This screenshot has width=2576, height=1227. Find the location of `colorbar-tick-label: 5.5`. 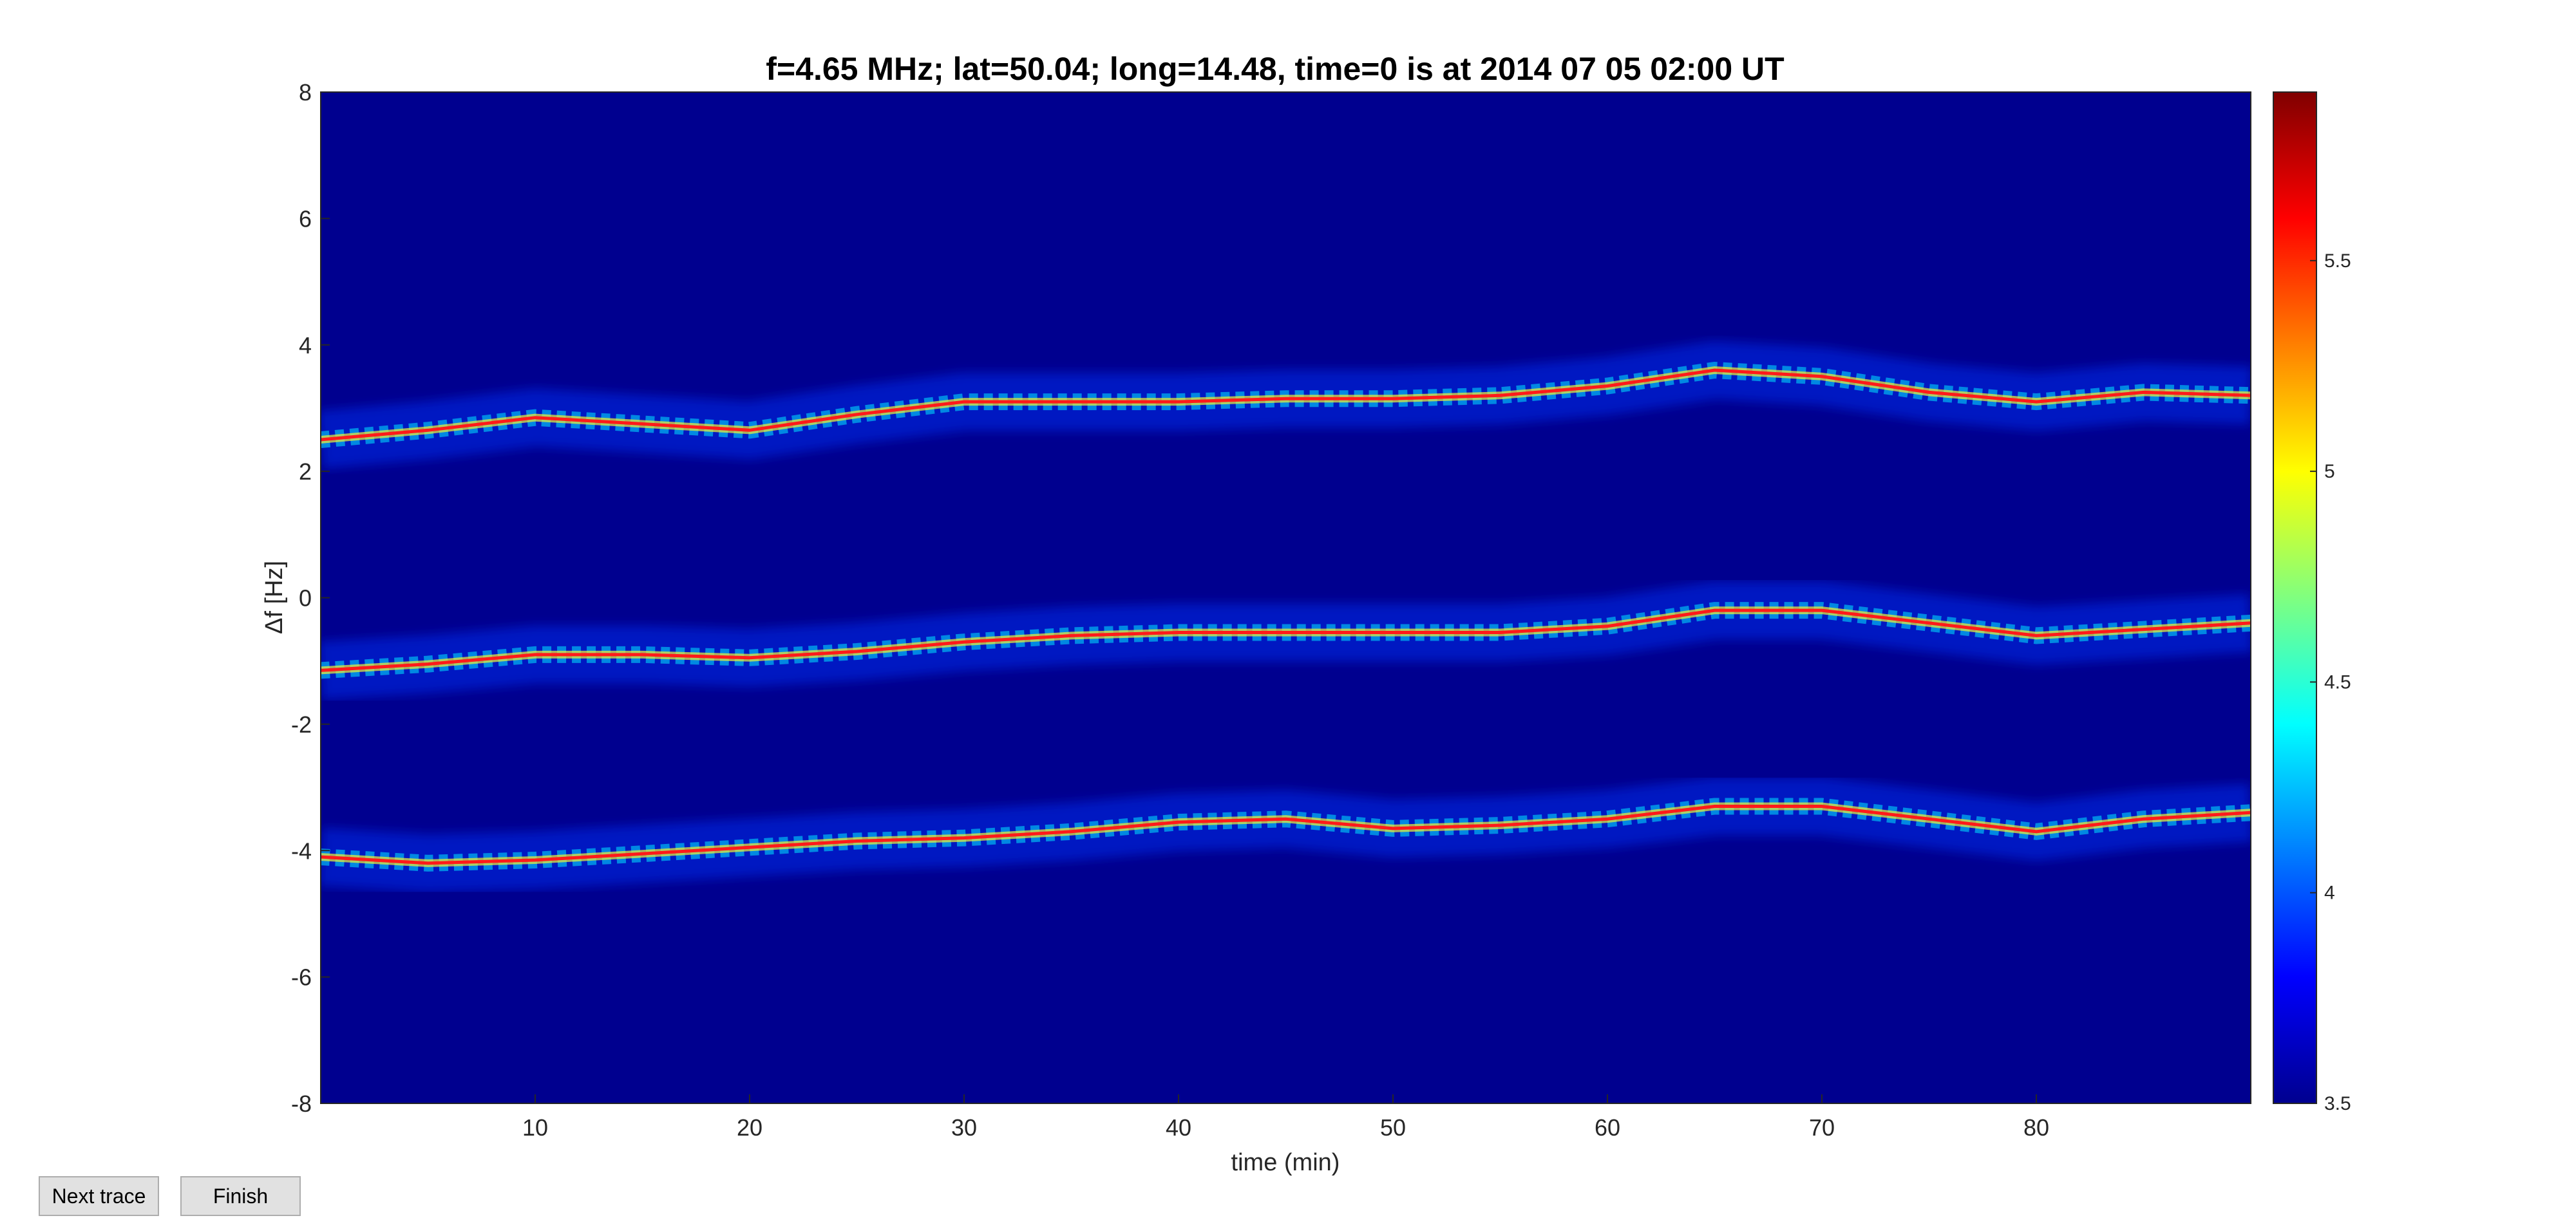

colorbar-tick-label: 5.5 is located at coordinates (2337, 261).